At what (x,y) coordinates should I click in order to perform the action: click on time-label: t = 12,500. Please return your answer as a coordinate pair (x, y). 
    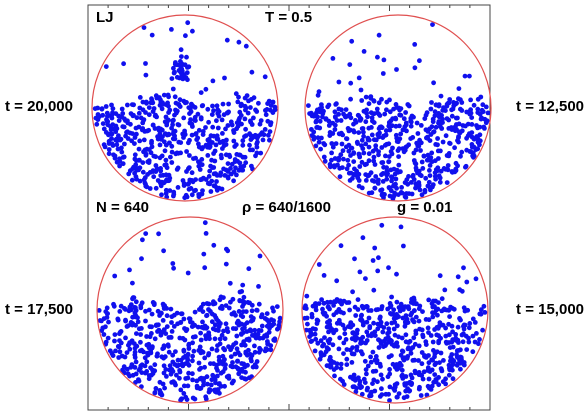
    Looking at the image, I should click on (550, 106).